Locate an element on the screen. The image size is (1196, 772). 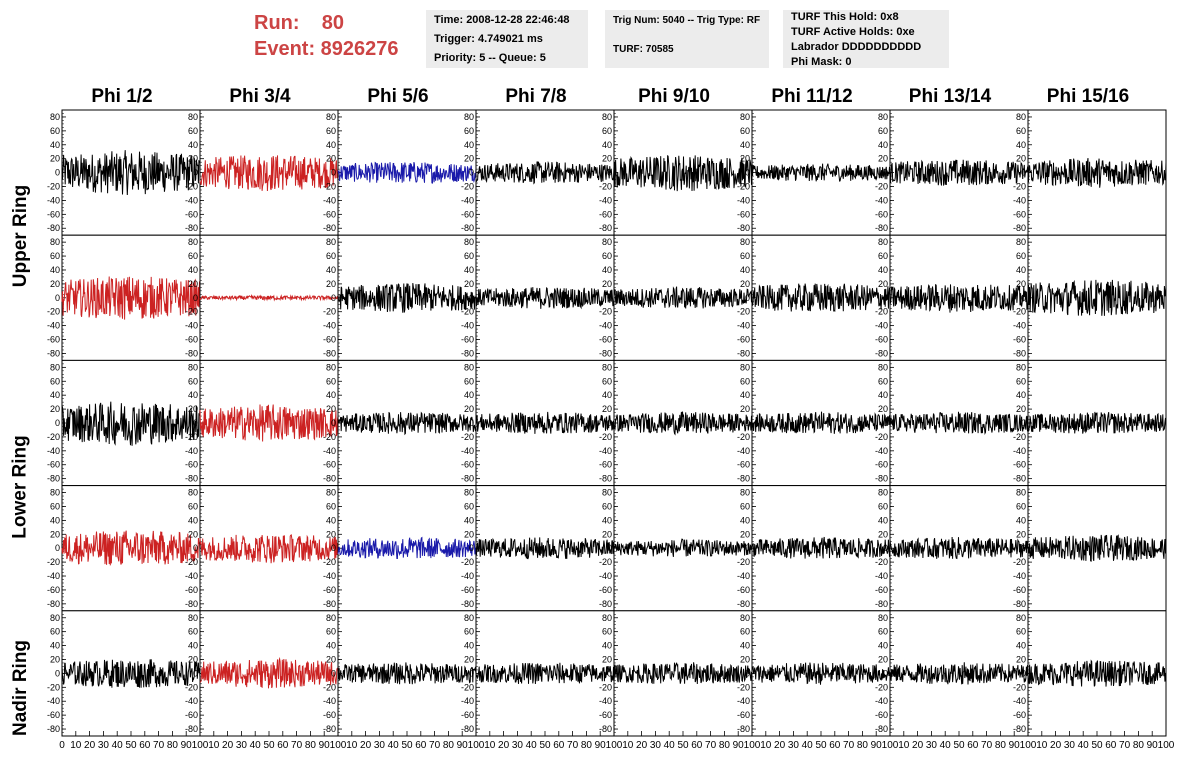
priority-text: Priority: 5 -- Queue: 5 is located at coordinates (490, 58).